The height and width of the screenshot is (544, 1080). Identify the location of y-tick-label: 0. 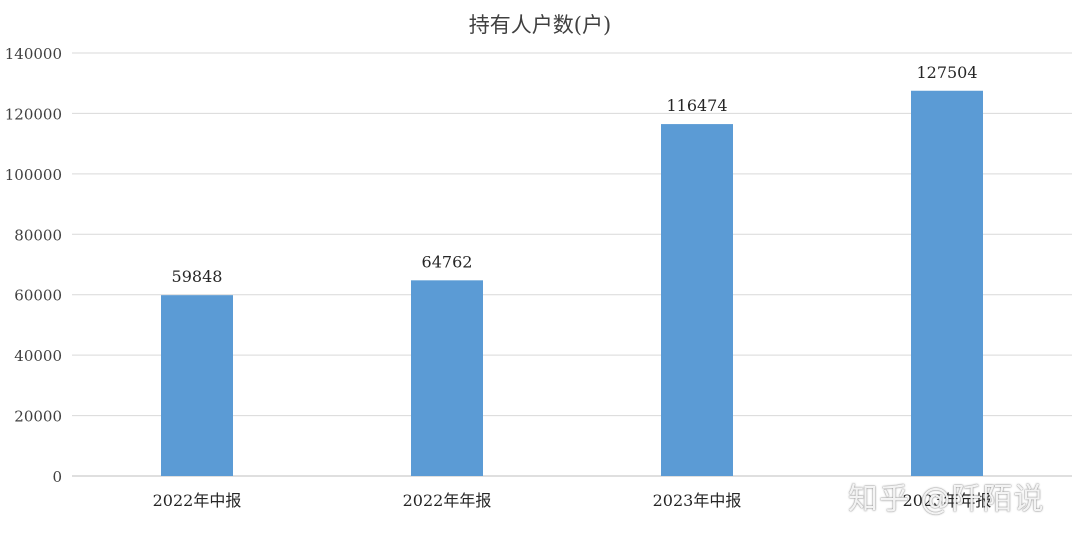
(57, 477).